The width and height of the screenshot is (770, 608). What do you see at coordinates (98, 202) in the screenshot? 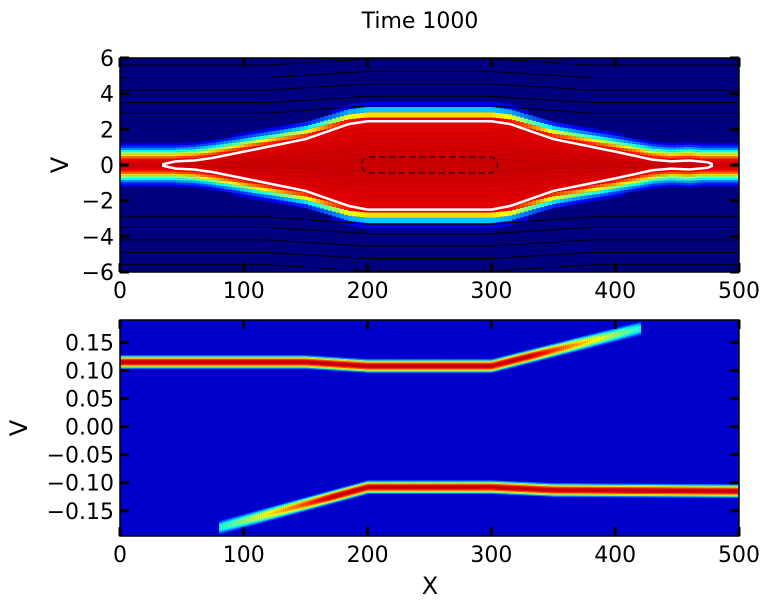
I see `top-y-tick-label-2: −2` at bounding box center [98, 202].